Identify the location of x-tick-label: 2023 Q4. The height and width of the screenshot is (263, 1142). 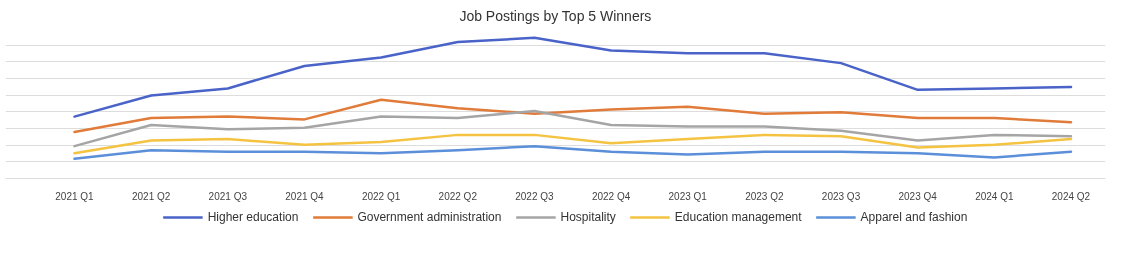
(918, 196).